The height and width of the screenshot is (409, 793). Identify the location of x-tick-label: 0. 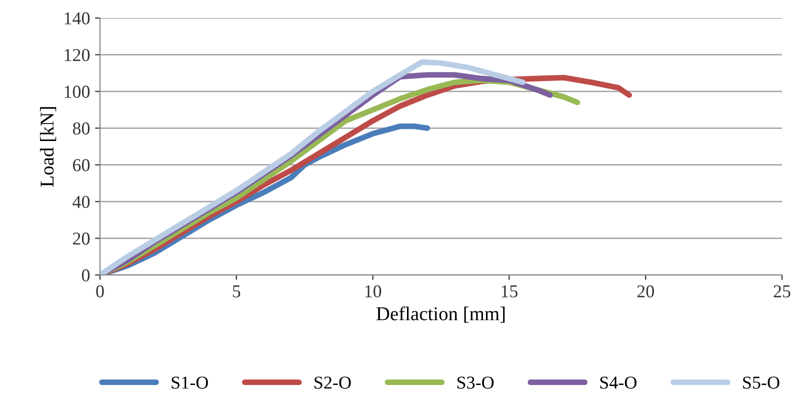
(100, 291).